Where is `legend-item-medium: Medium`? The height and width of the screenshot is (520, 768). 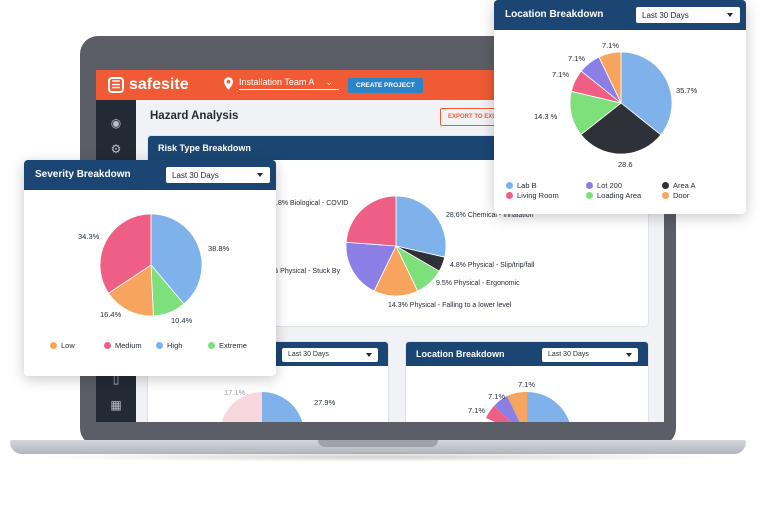
legend-item-medium: Medium is located at coordinates (123, 345).